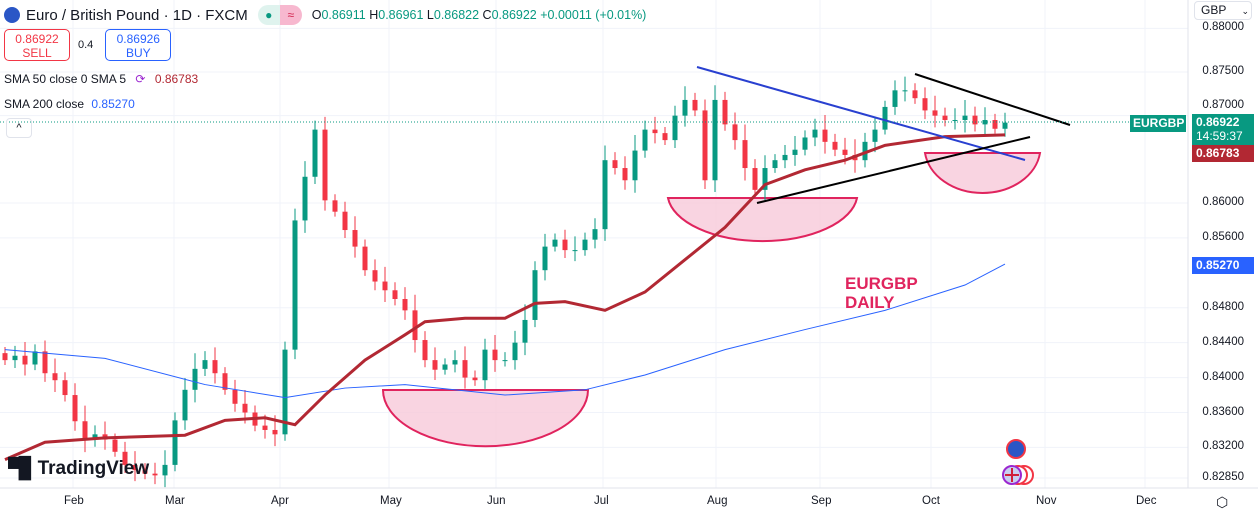  Describe the element at coordinates (37, 45) in the screenshot. I see `sell-button: 0.86922 SELL` at that location.